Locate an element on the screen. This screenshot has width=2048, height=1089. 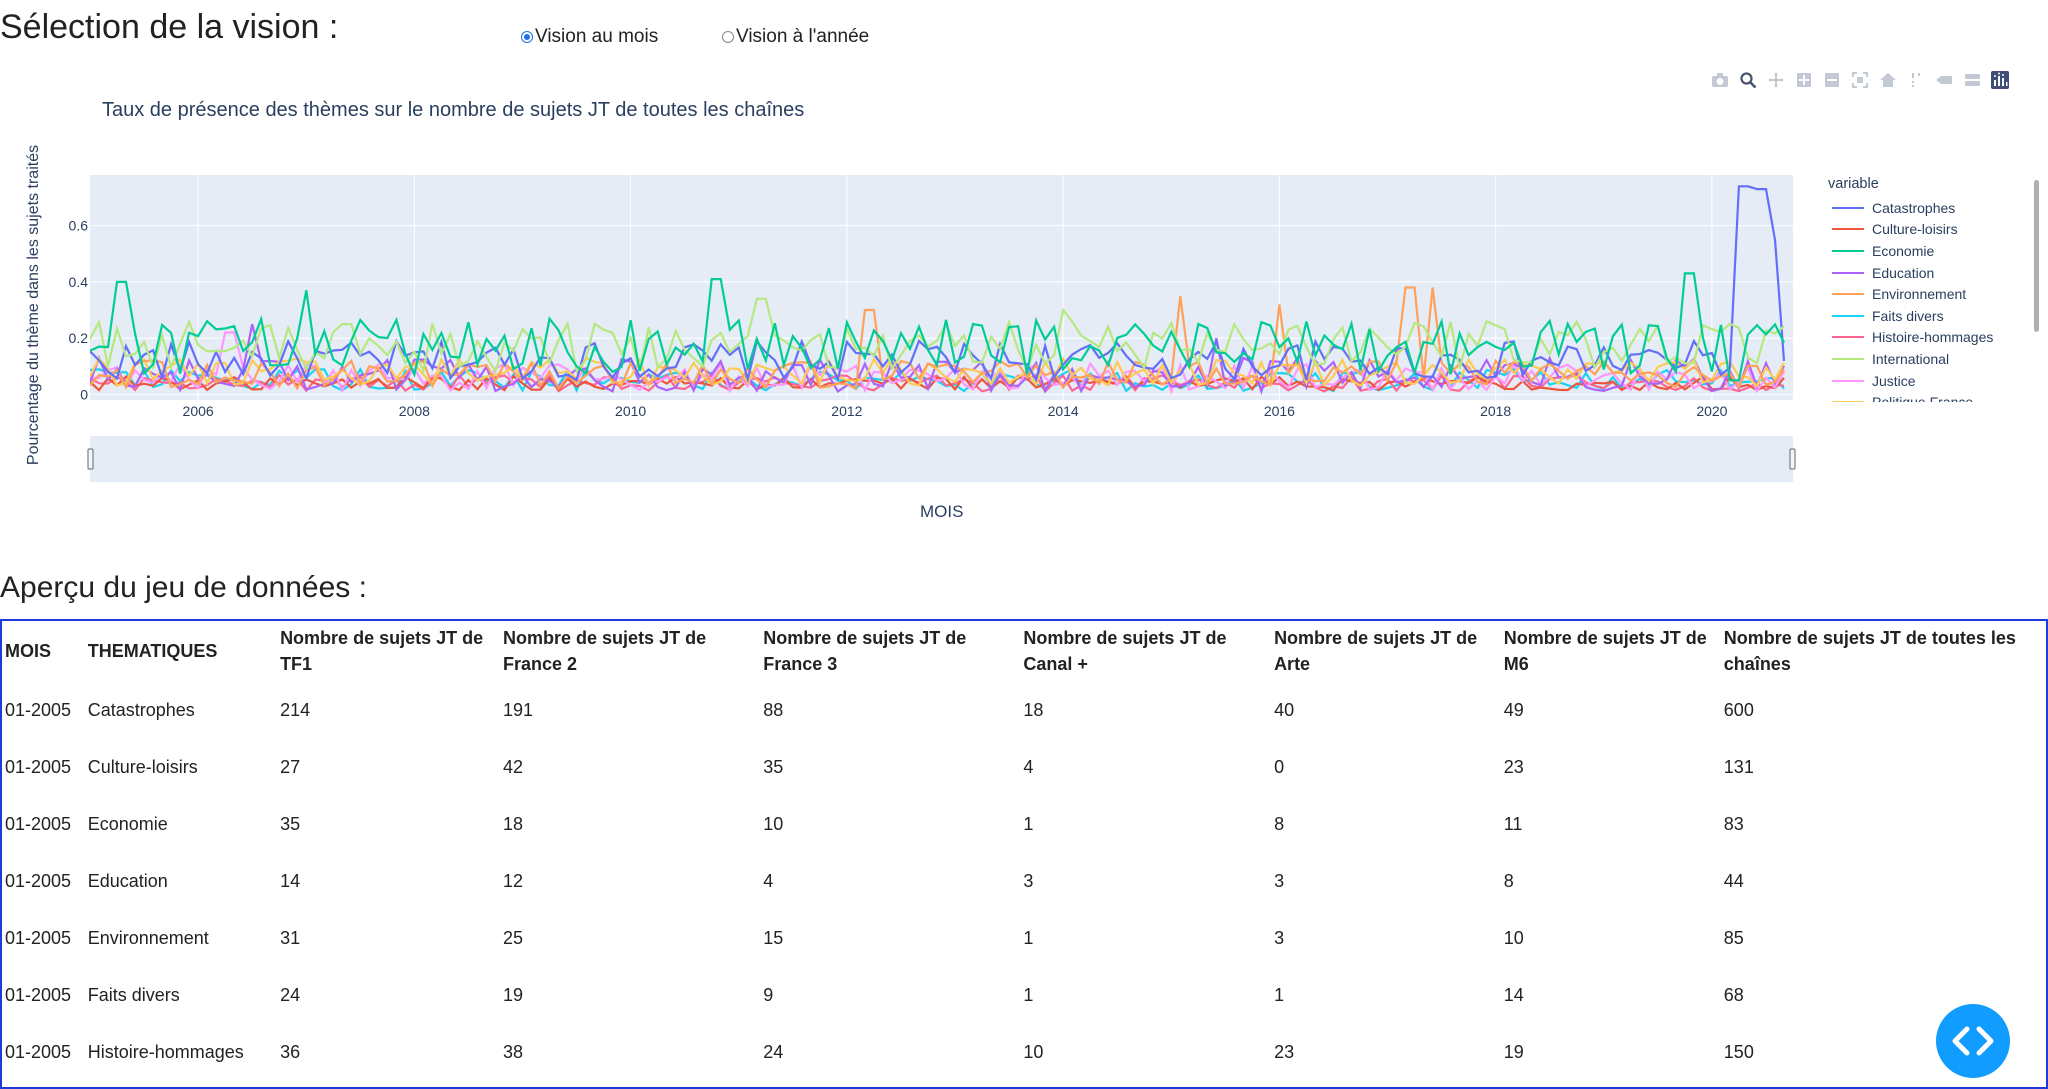
table-cell: 3 is located at coordinates (1279, 880).